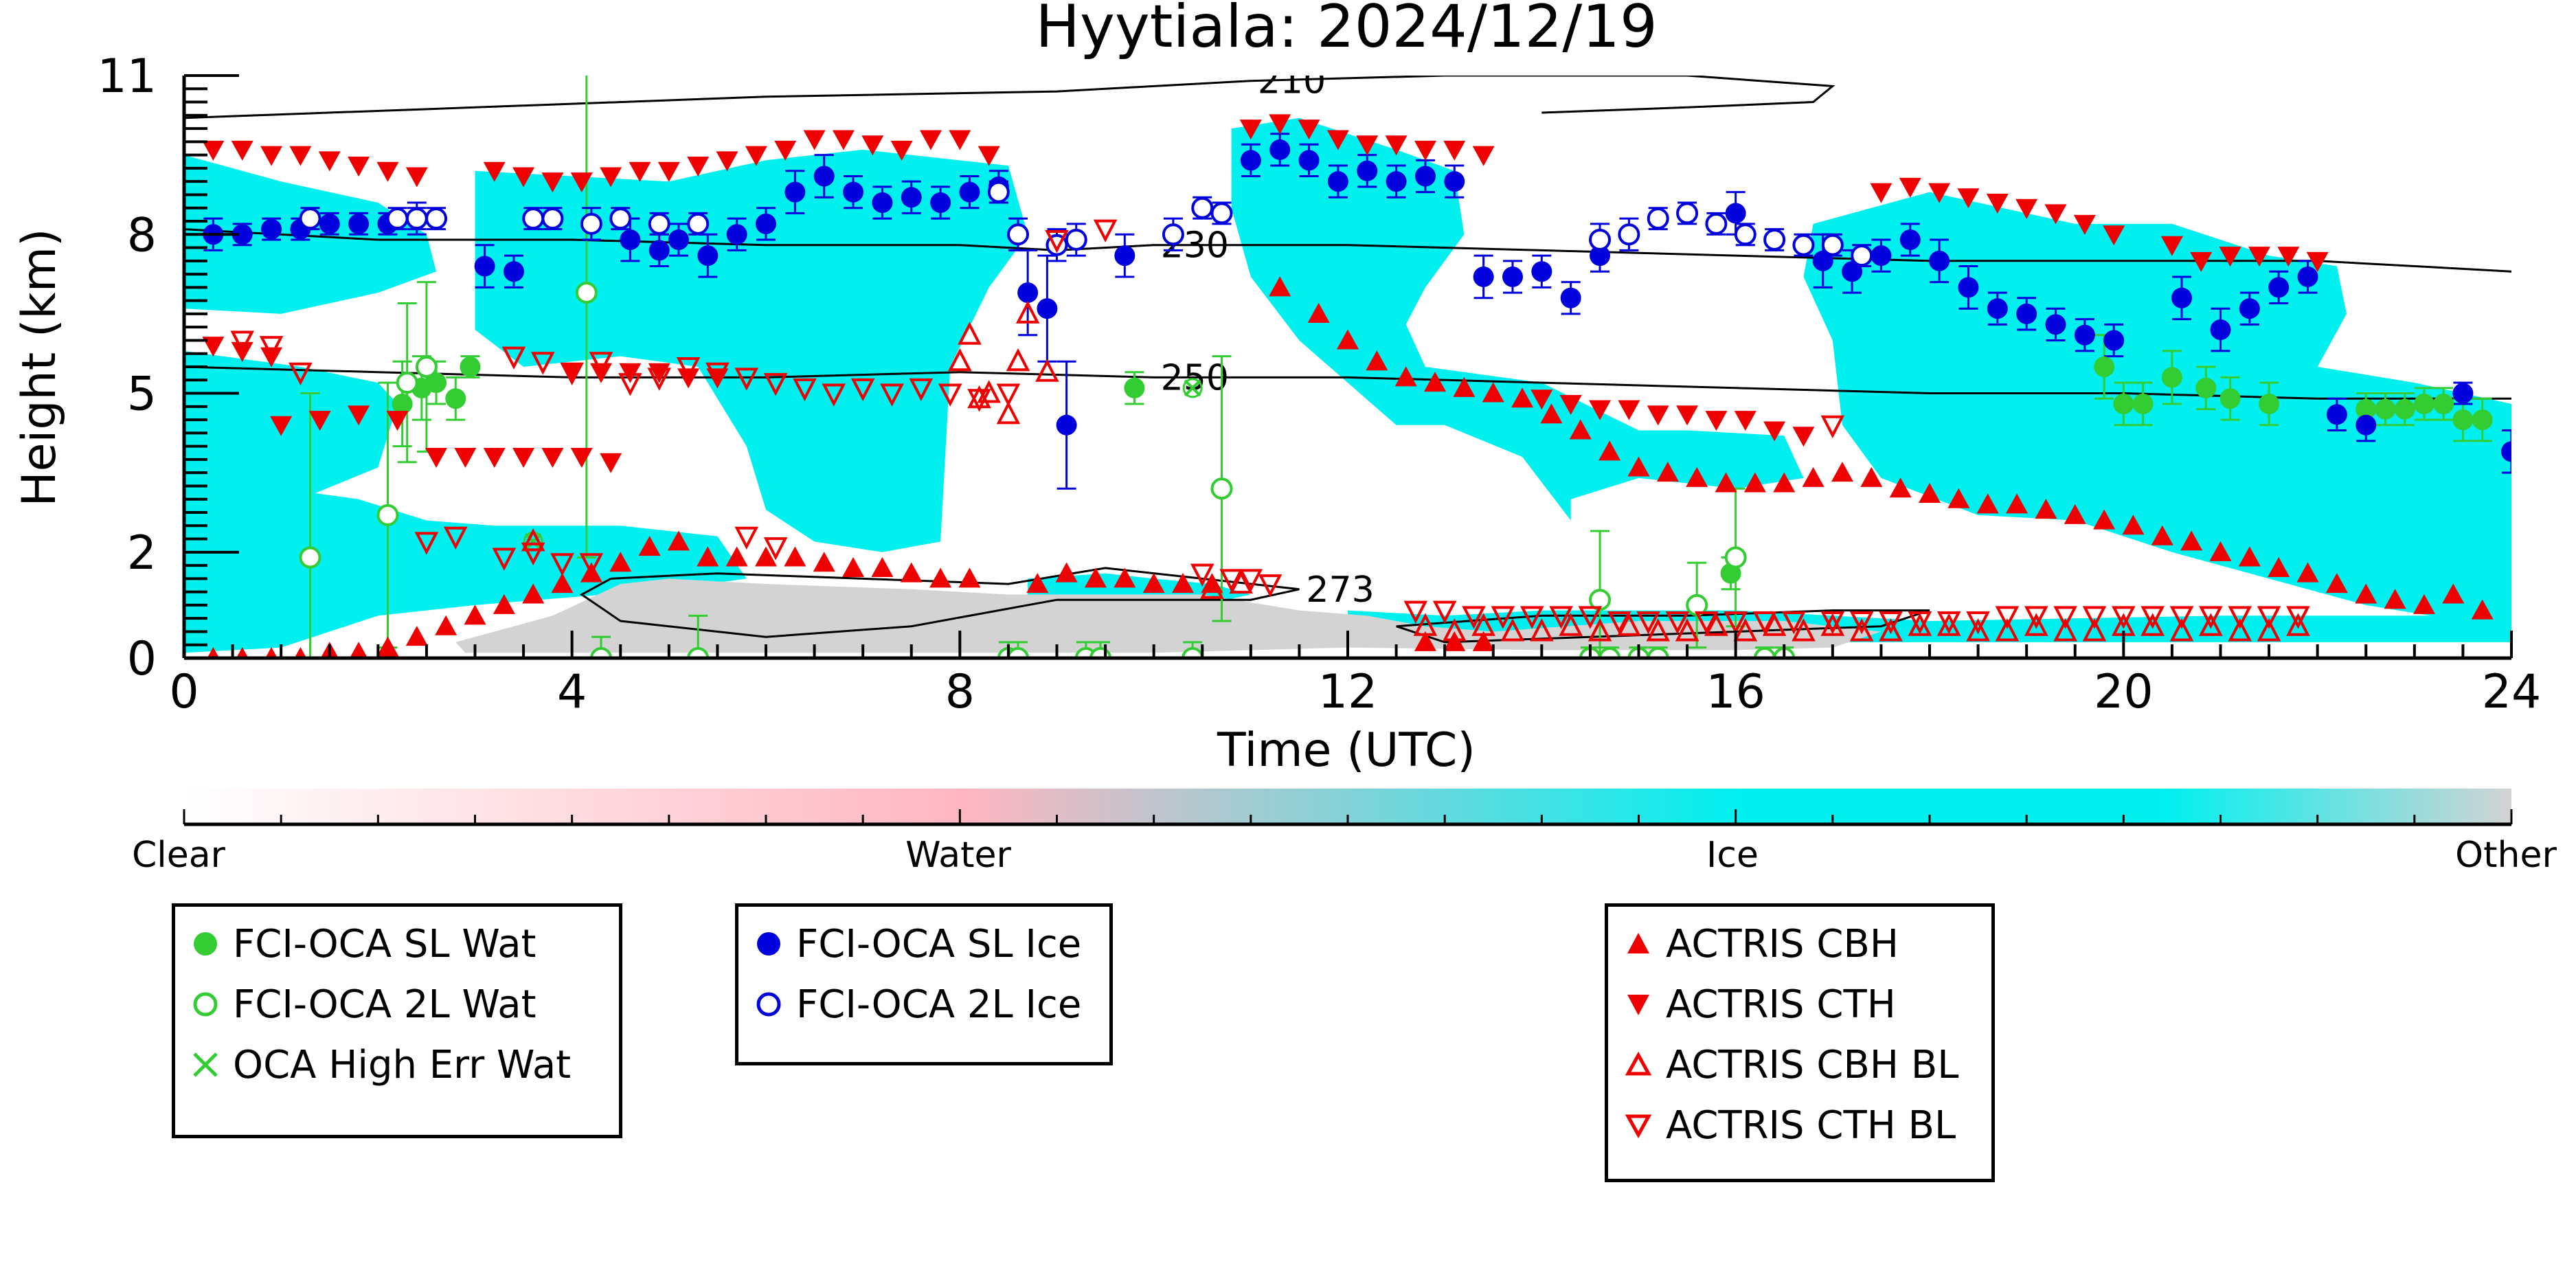  What do you see at coordinates (184, 692) in the screenshot?
I see `x-tick-label: 0` at bounding box center [184, 692].